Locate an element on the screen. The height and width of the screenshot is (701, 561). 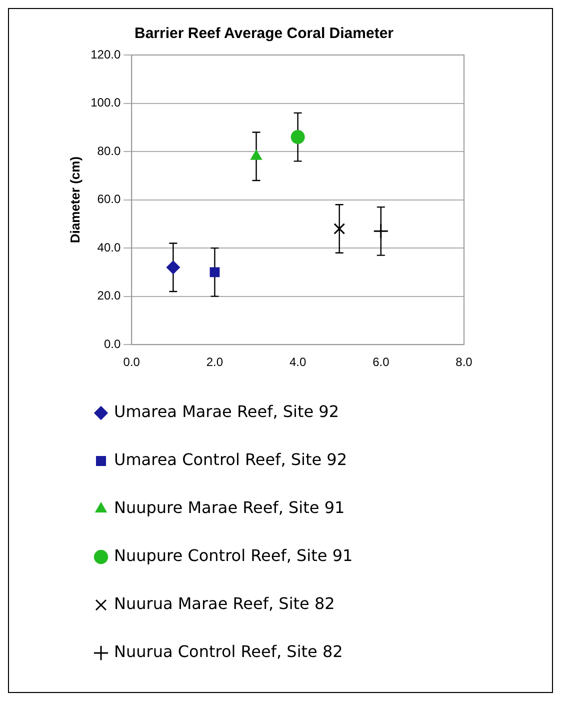
legend-label: Umarea Control Reef, Site 92 is located at coordinates (231, 460).